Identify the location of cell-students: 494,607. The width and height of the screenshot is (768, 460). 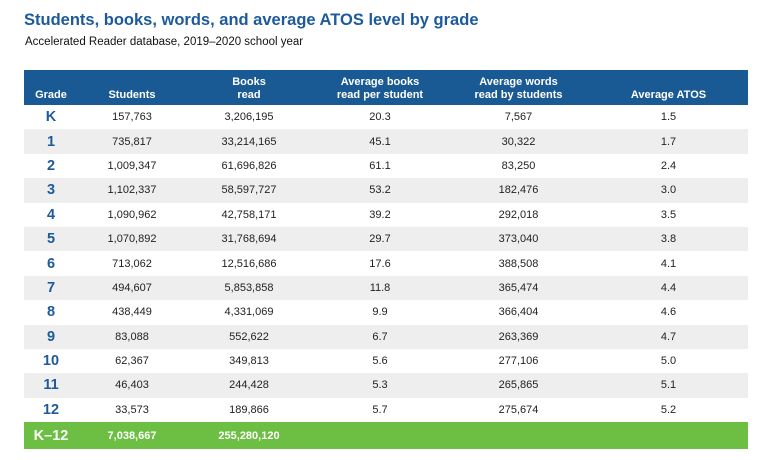
(132, 287).